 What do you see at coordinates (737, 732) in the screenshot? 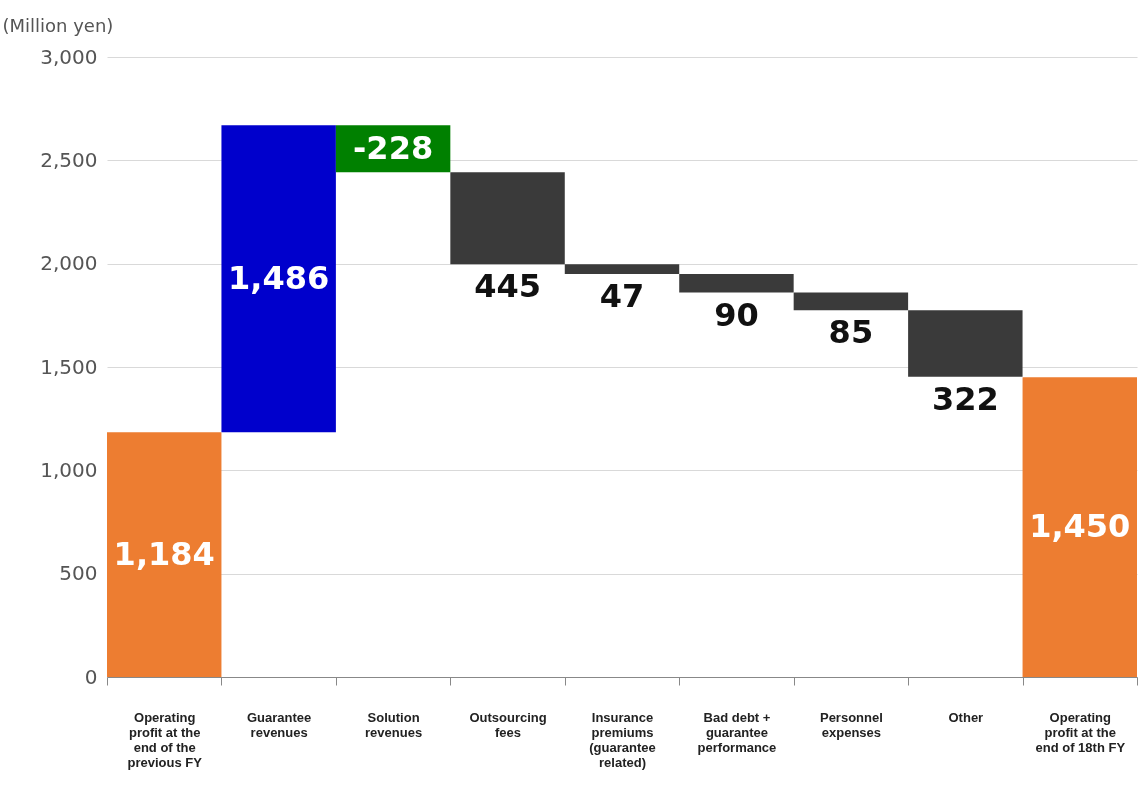
I see `x-tick-label: Bad debt + guarantee performance` at bounding box center [737, 732].